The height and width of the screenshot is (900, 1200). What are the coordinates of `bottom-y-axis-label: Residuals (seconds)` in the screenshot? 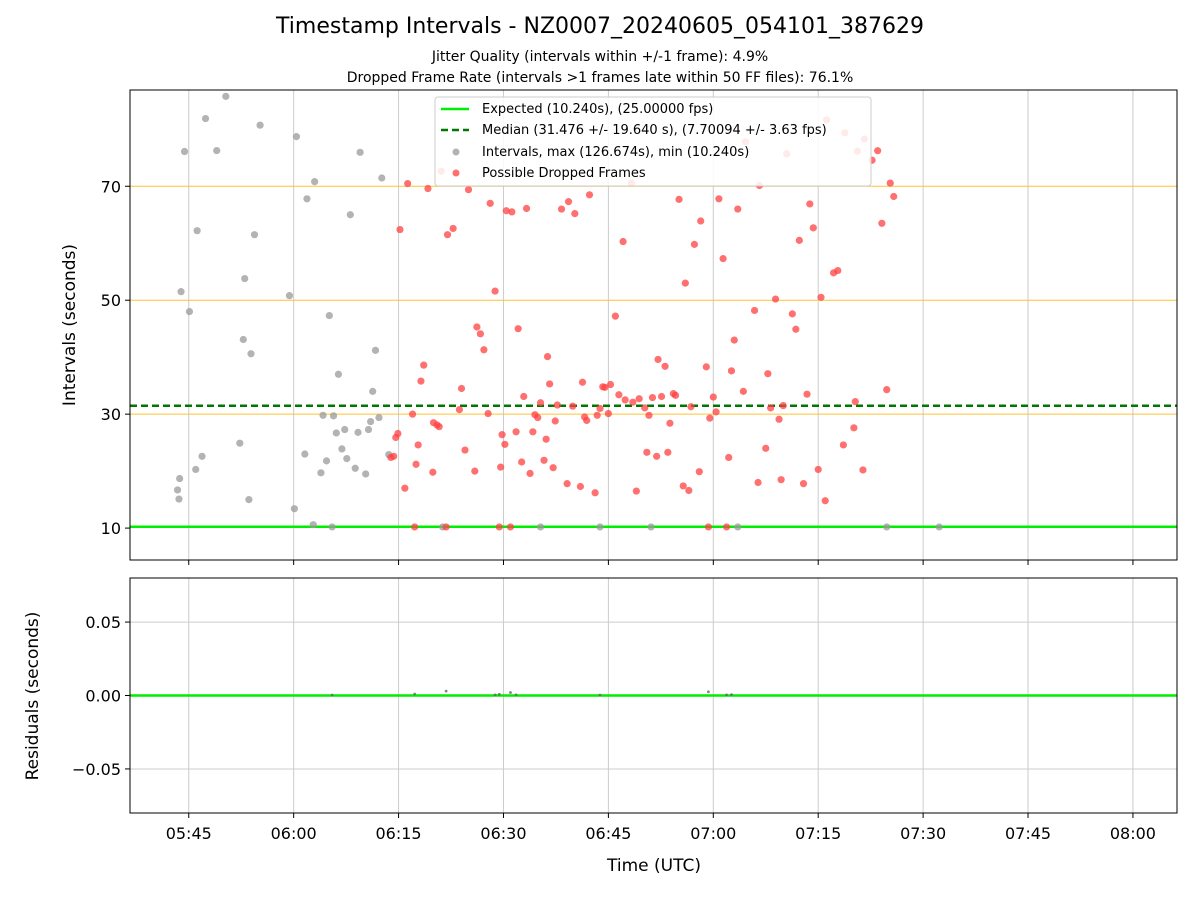 It's located at (33, 696).